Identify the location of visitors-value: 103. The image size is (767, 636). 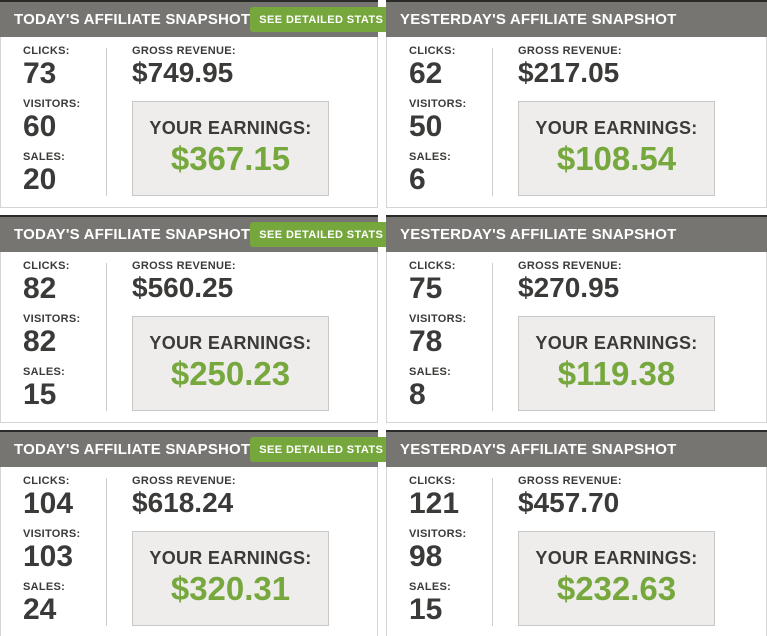
(48, 556).